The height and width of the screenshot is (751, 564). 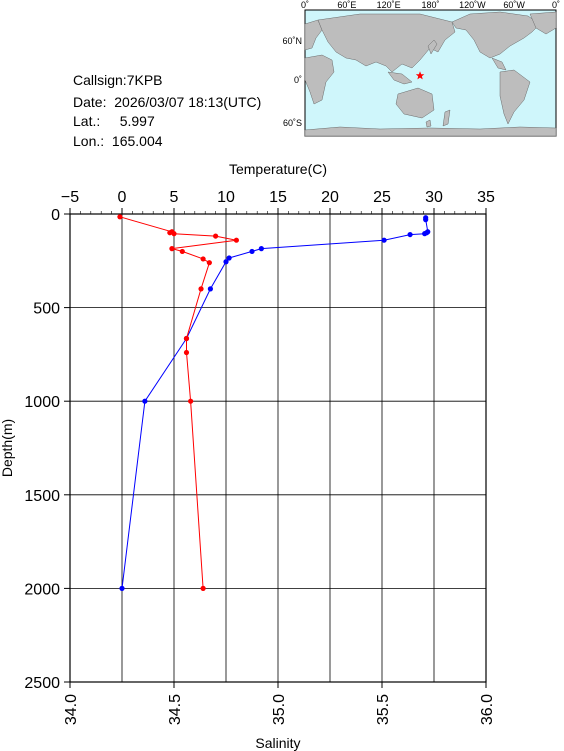 What do you see at coordinates (382, 197) in the screenshot?
I see `temperature-tick-label: 25` at bounding box center [382, 197].